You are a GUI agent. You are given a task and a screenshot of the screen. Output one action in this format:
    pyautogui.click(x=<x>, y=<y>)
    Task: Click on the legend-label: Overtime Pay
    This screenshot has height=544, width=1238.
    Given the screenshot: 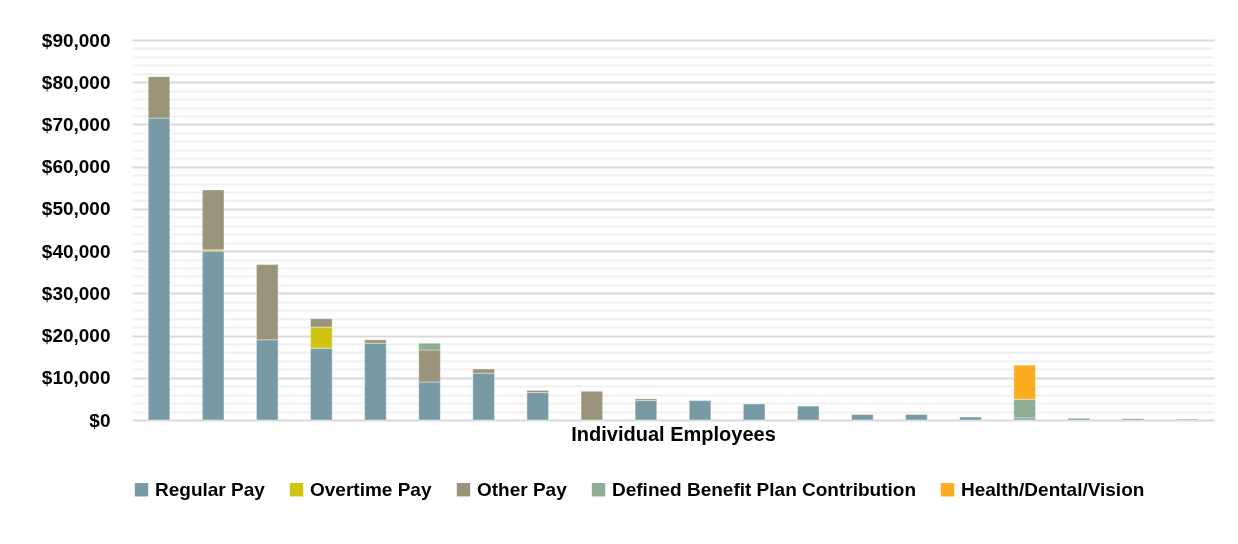 What is the action you would take?
    pyautogui.click(x=371, y=489)
    